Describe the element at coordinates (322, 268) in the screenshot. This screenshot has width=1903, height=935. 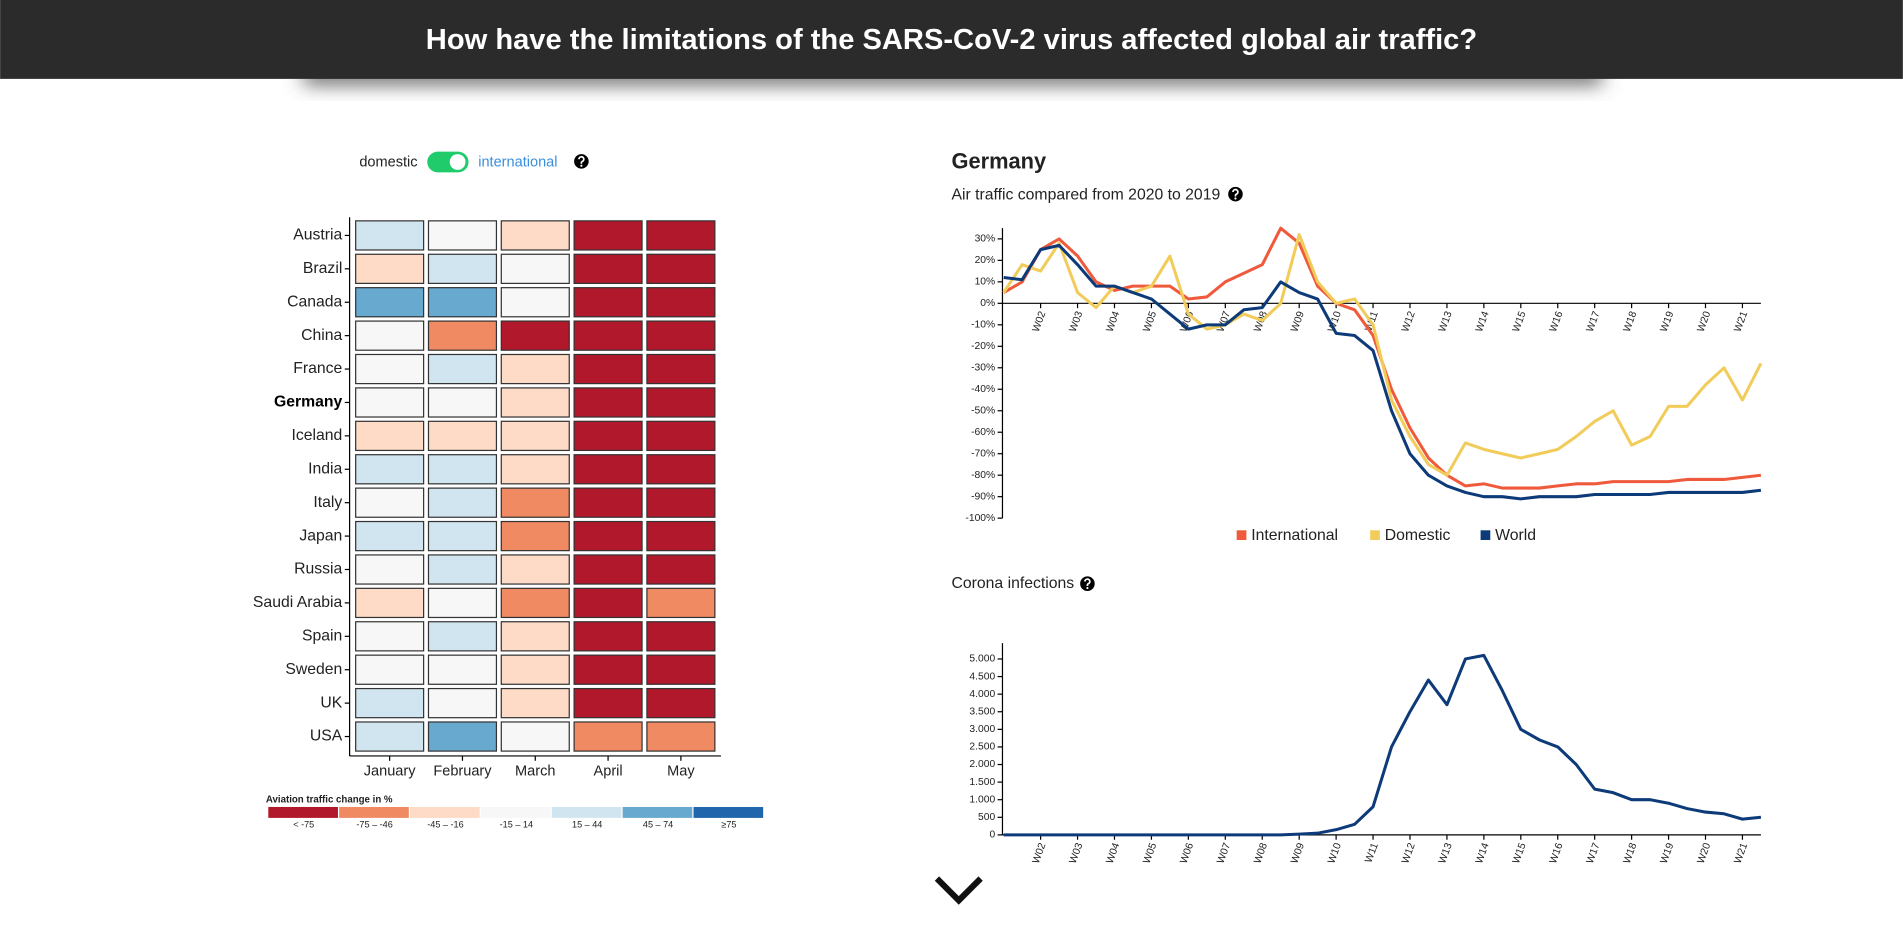
I see `row-label: Brazil` at that location.